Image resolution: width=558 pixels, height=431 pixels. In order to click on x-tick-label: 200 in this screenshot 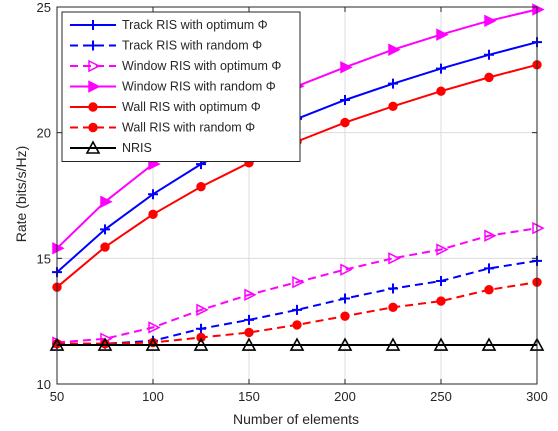, I will do `click(345, 396)`.